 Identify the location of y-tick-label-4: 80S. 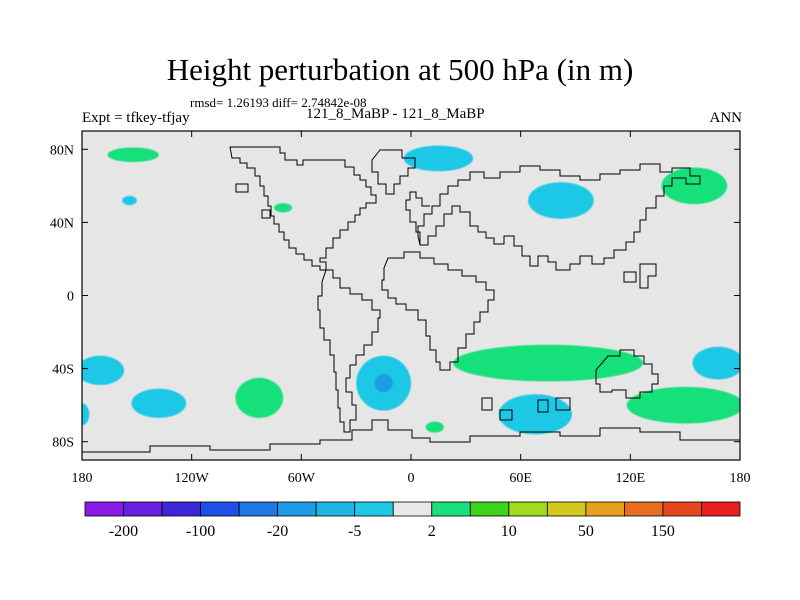
(63, 443).